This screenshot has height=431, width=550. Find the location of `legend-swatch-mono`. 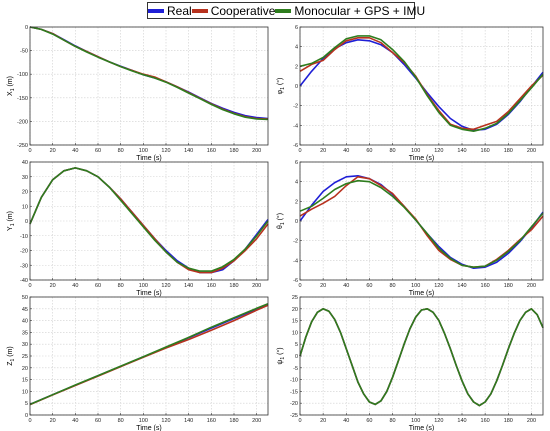

legend-swatch-mono is located at coordinates (283, 10).